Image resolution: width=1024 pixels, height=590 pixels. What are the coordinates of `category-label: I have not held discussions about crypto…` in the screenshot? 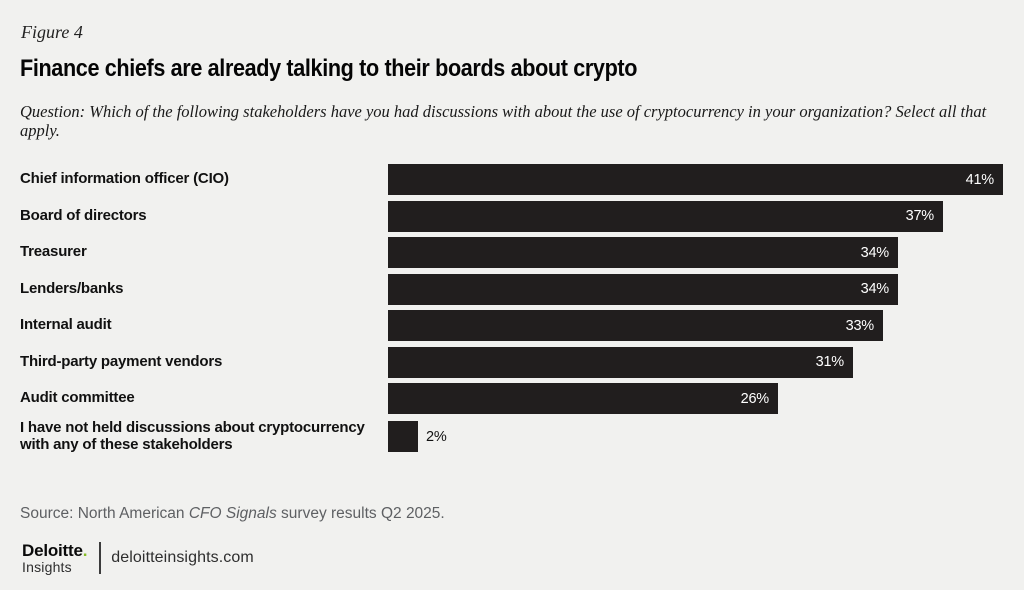 It's located at (192, 436).